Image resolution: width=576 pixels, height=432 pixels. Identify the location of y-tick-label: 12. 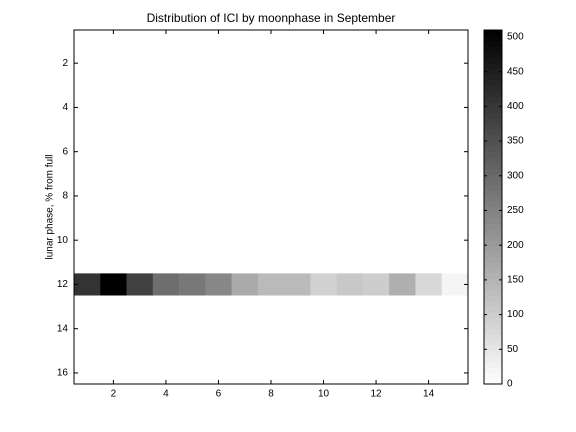
(63, 284).